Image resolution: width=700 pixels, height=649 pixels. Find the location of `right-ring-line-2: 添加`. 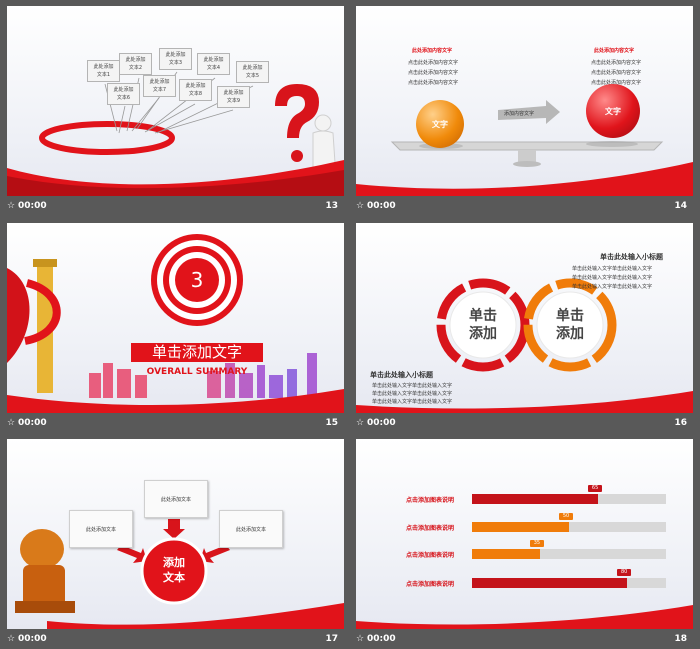

right-ring-line-2: 添加 is located at coordinates (570, 334).